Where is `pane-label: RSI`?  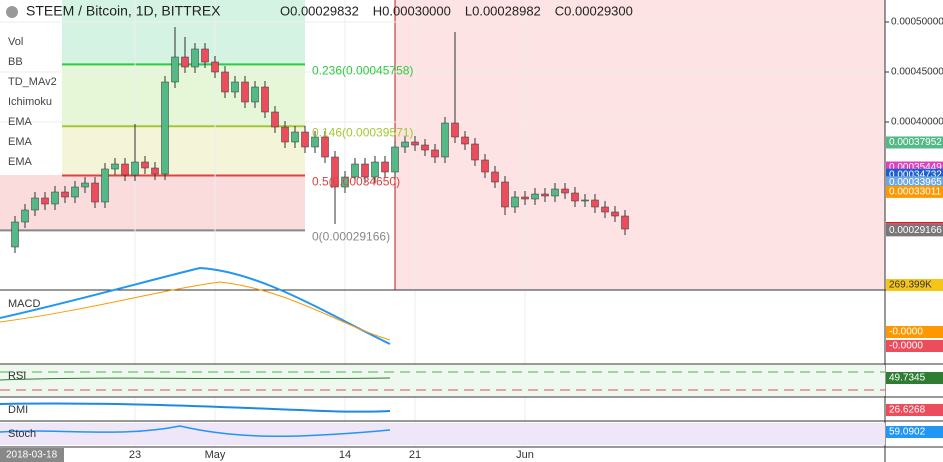 pane-label: RSI is located at coordinates (17, 376).